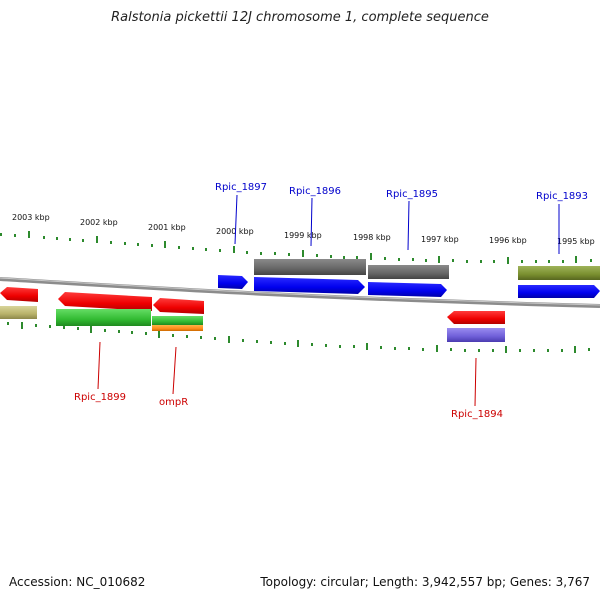 The width and height of the screenshot is (600, 600). Describe the element at coordinates (475, 382) in the screenshot. I see `leader-line-rpic1894` at that location.